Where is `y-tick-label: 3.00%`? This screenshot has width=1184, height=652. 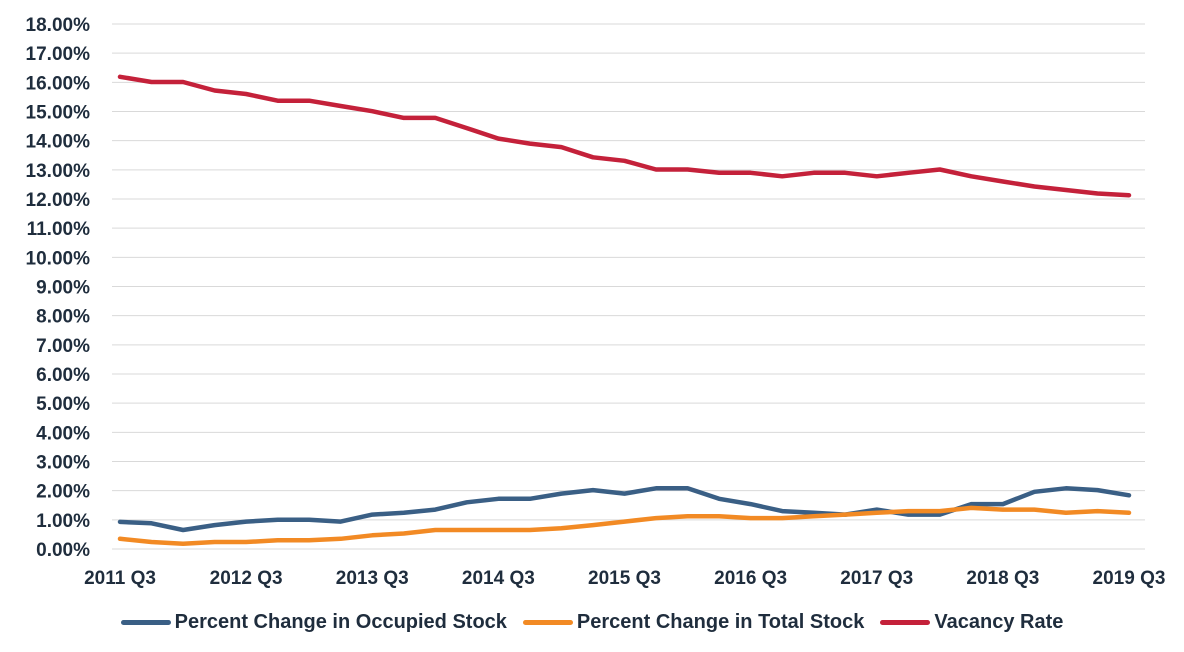
y-tick-label: 3.00% is located at coordinates (63, 463).